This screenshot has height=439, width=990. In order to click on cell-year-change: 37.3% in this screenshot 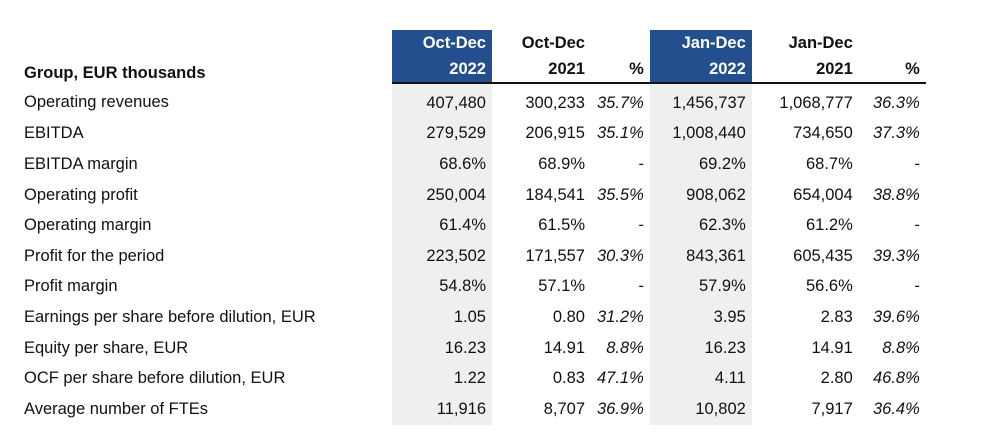, I will do `click(896, 133)`.